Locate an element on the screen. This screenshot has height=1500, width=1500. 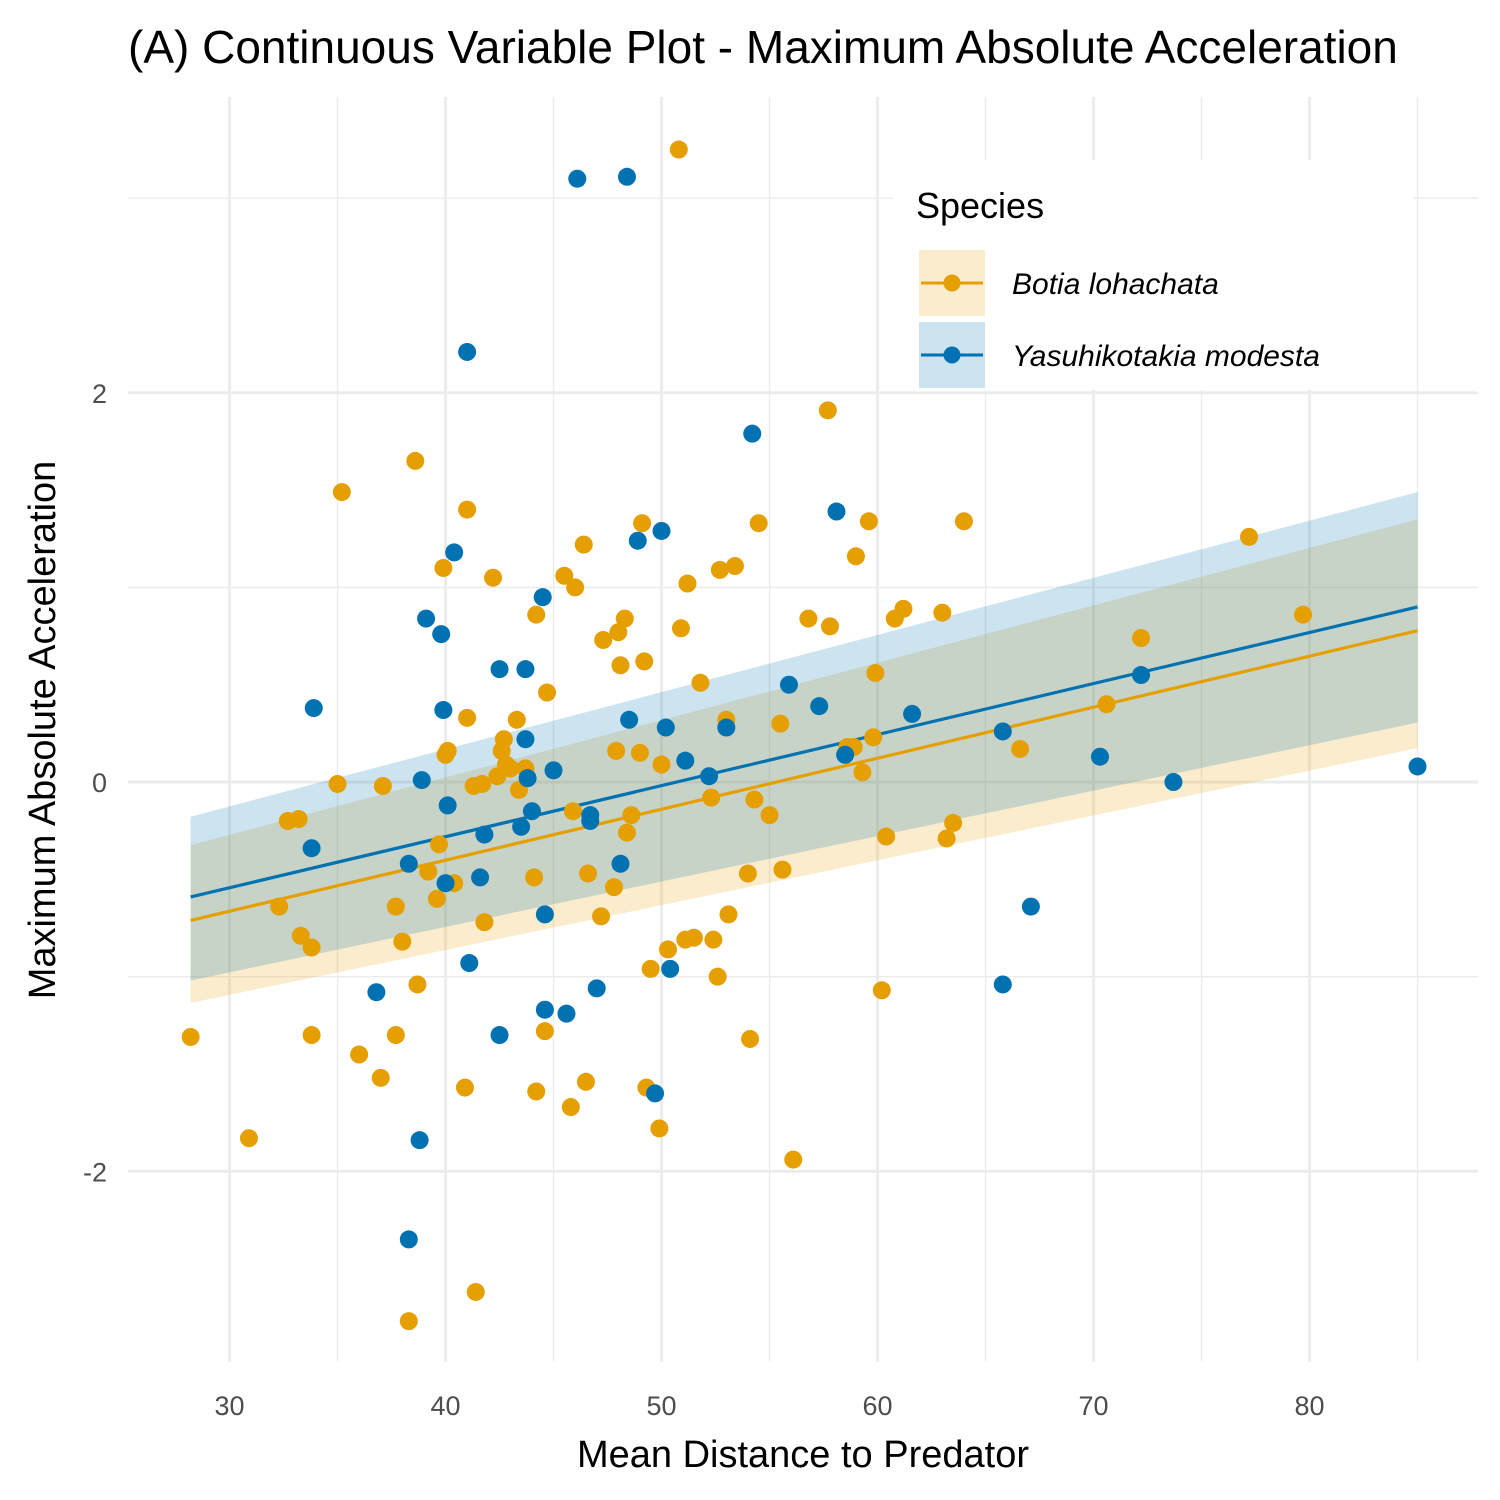
legend-key-point-yasuhikotakia is located at coordinates (952, 355).